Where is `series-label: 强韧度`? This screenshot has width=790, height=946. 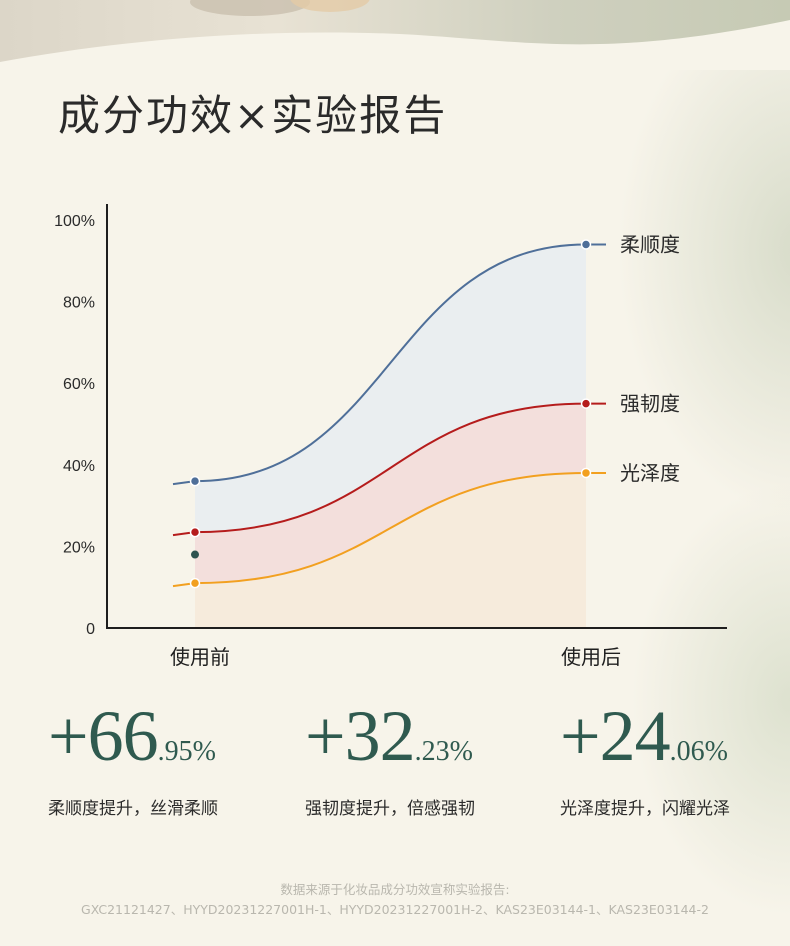
series-label: 强韧度 is located at coordinates (650, 404).